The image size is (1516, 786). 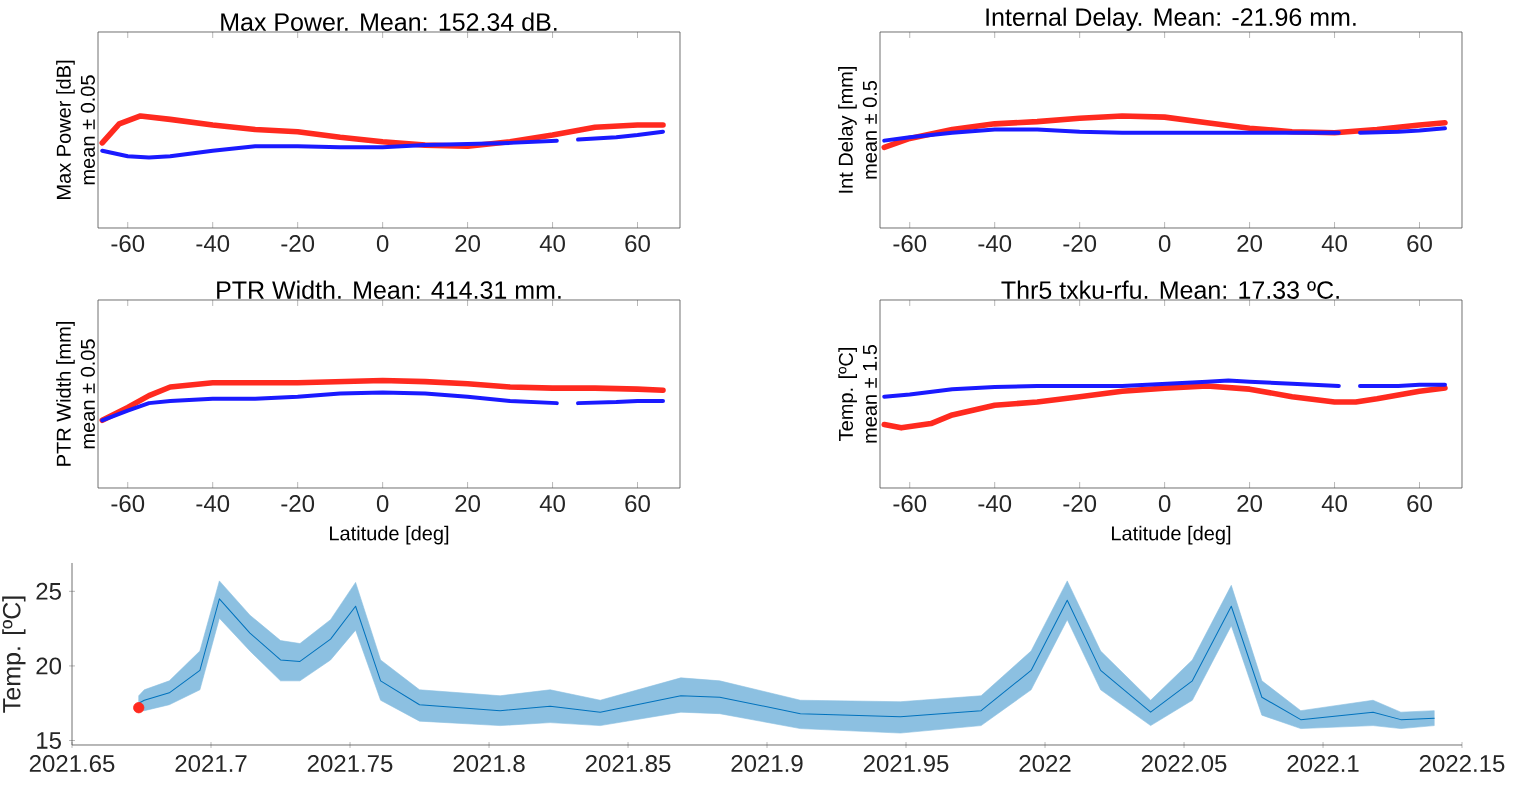 What do you see at coordinates (72, 764) in the screenshot?
I see `x-tick-label: 2021.65` at bounding box center [72, 764].